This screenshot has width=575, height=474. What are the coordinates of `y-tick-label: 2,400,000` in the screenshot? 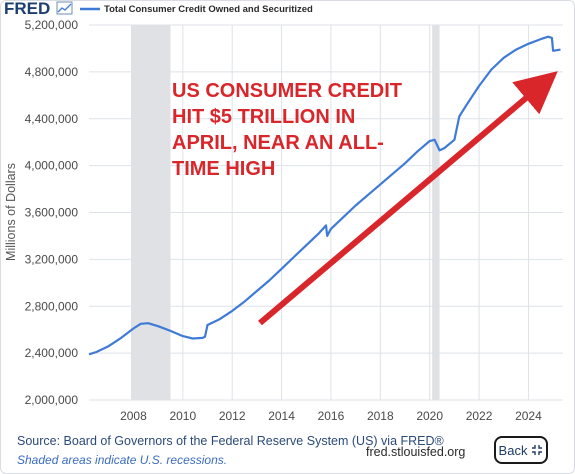 It's located at (52, 353).